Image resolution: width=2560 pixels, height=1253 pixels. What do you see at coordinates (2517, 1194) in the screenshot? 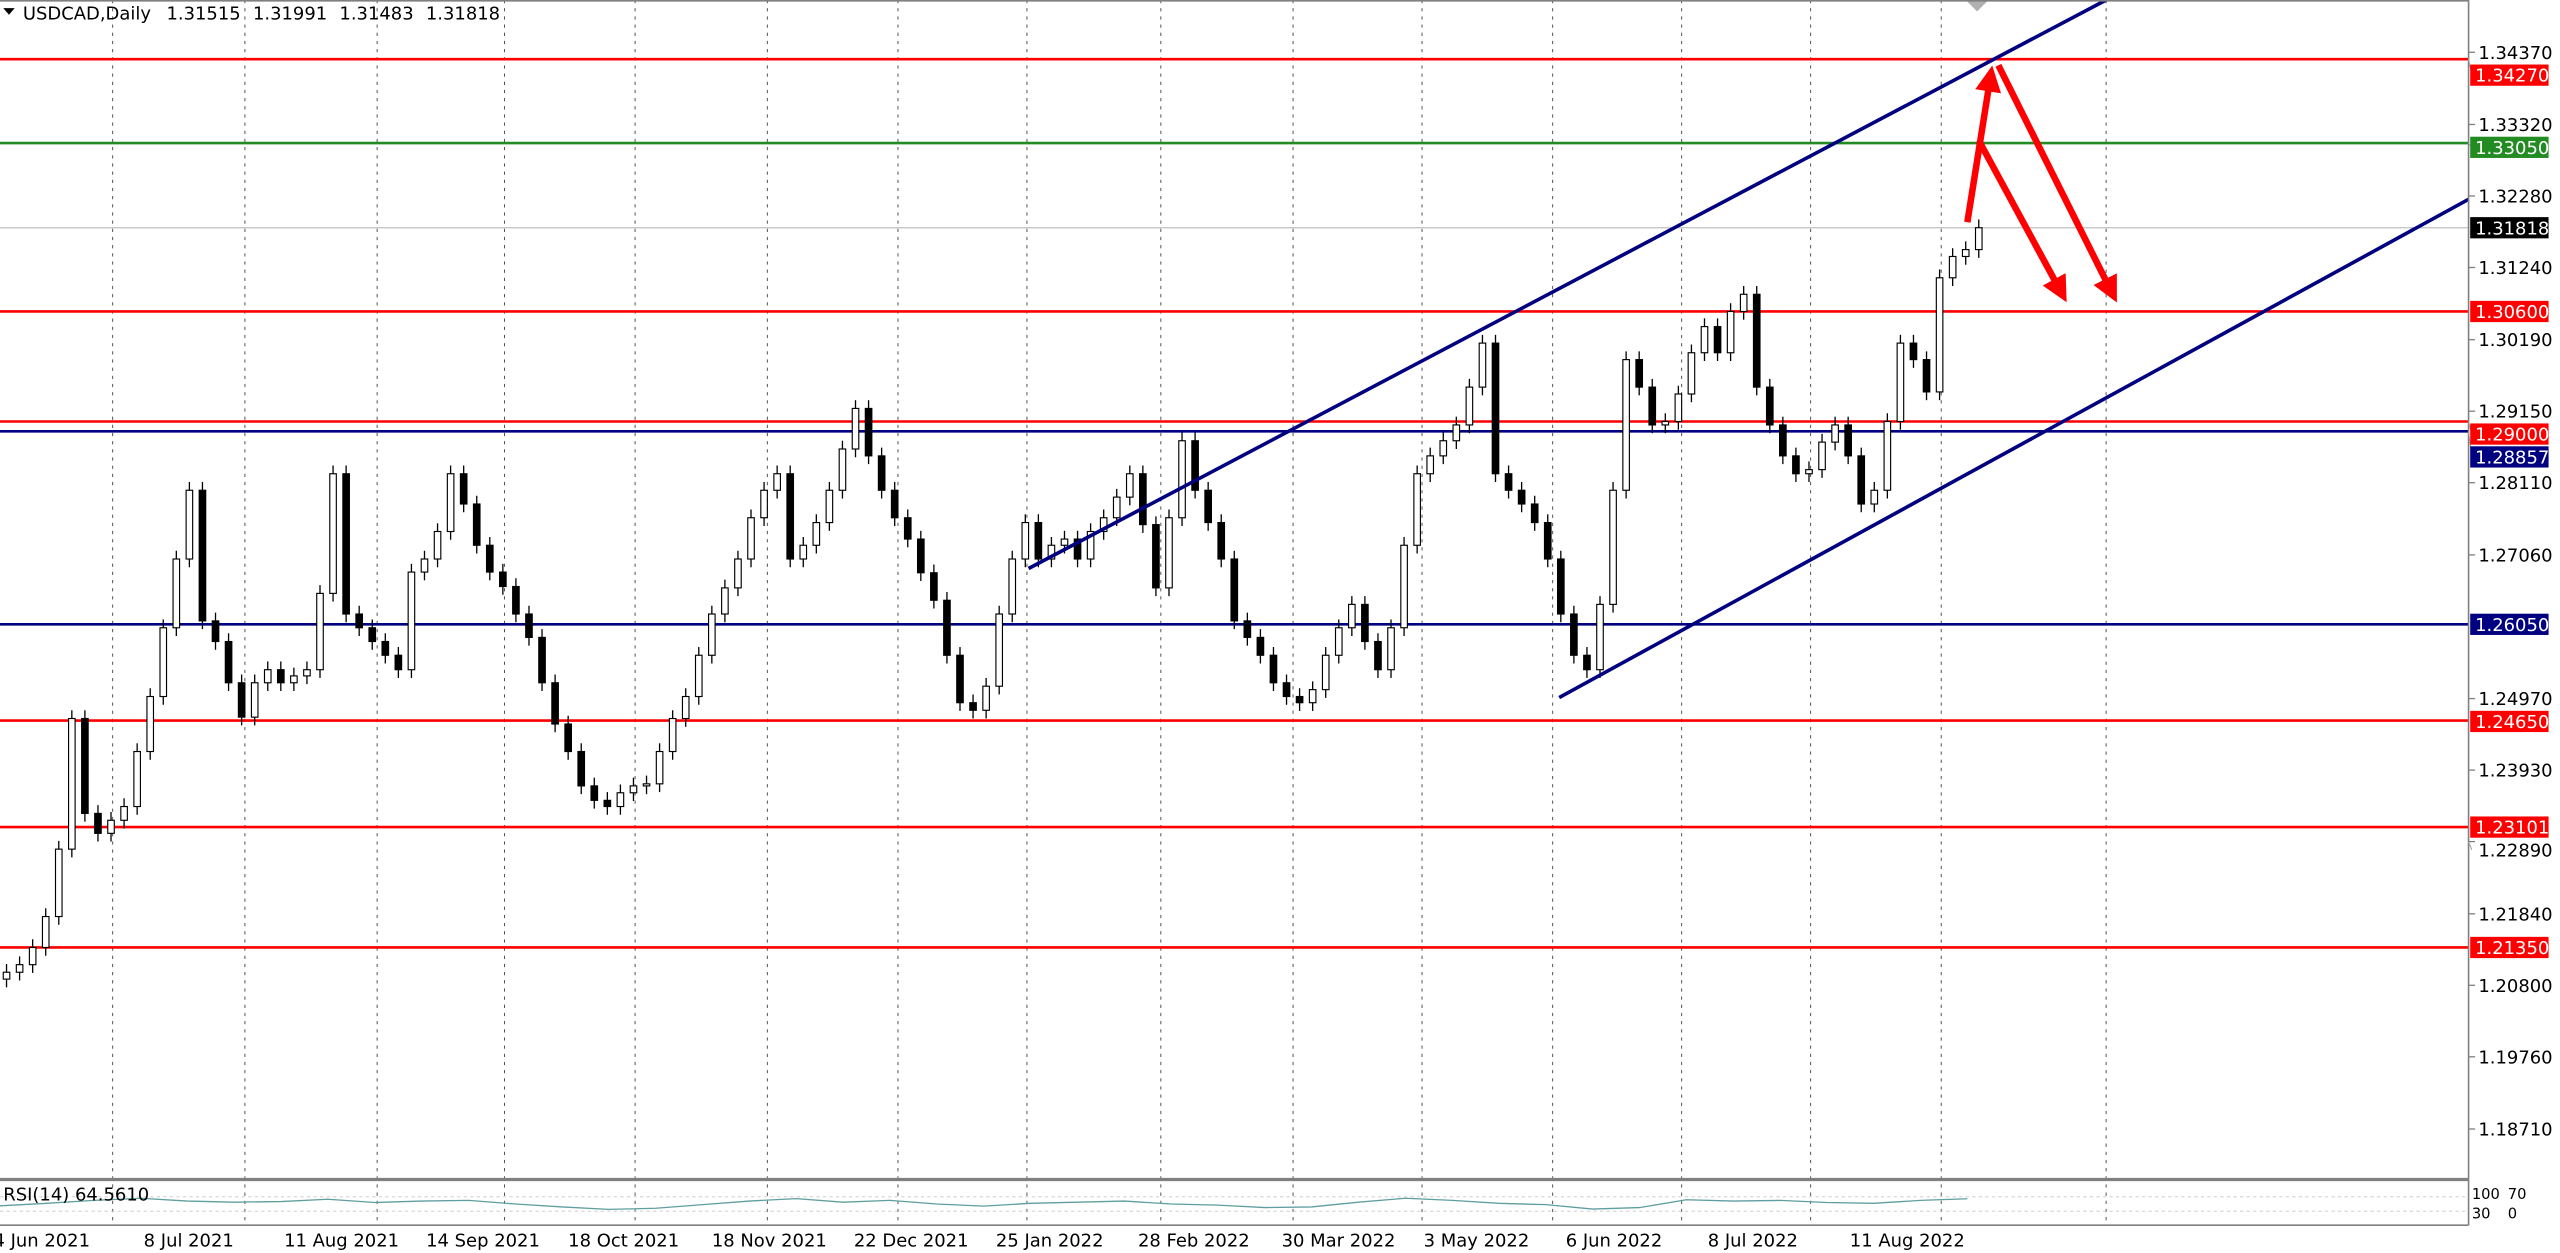
I see `rsi-scale-70: 70` at bounding box center [2517, 1194].